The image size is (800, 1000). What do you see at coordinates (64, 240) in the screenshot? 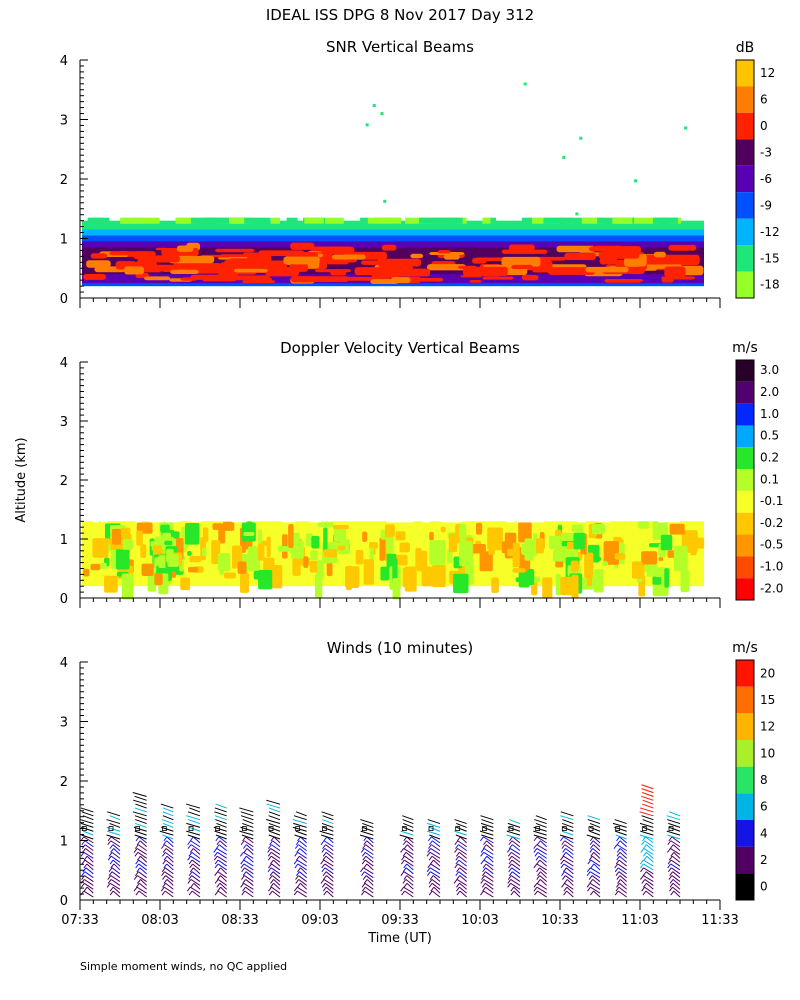
I see `y-tick-label: 1` at bounding box center [64, 240].